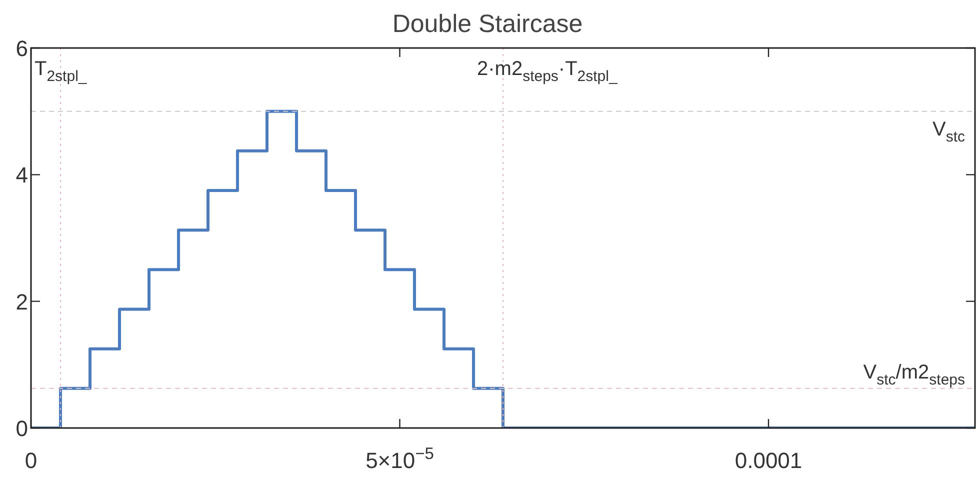 The image size is (978, 481). Describe the element at coordinates (768, 460) in the screenshot. I see `x-tick-label: 0.0001` at that location.